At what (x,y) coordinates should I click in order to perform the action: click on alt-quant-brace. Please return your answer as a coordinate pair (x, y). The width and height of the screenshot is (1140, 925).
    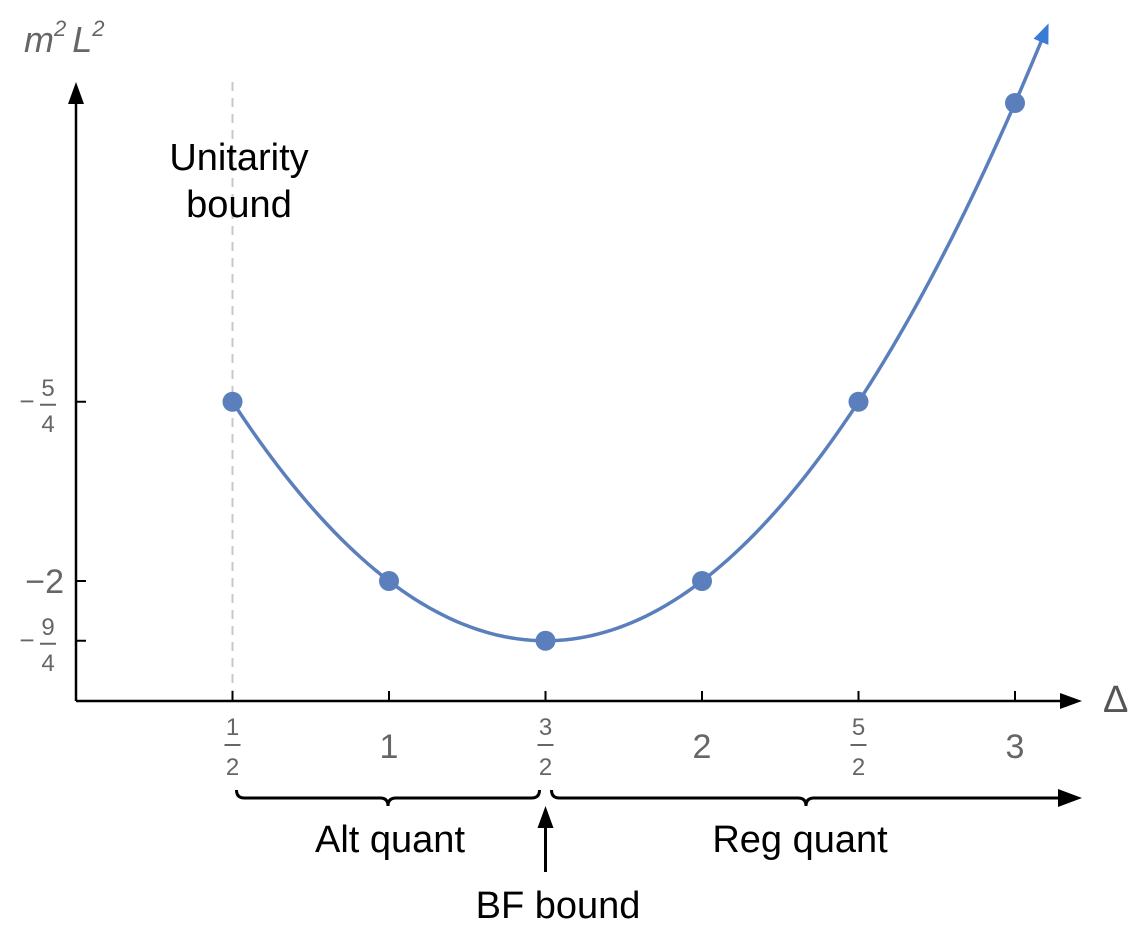
    Looking at the image, I should click on (388, 798).